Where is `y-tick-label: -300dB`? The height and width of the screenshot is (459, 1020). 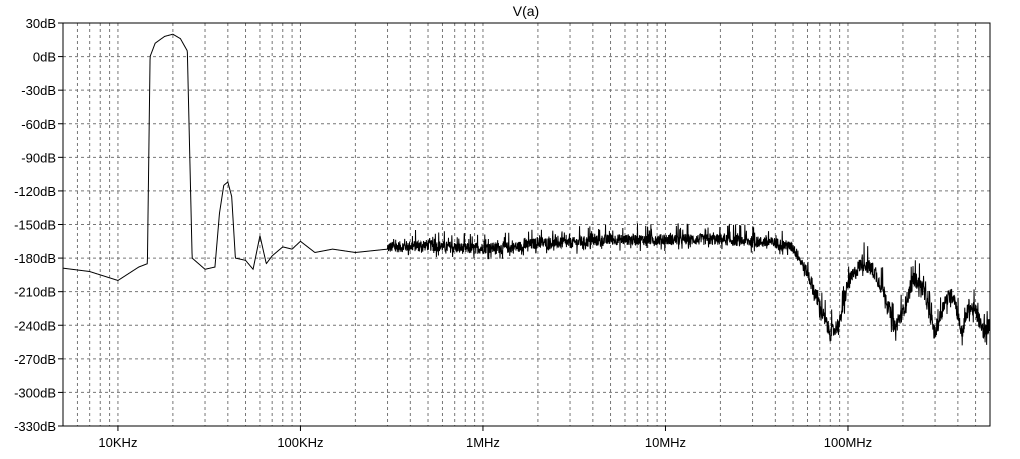
y-tick-label: -300dB is located at coordinates (35, 392).